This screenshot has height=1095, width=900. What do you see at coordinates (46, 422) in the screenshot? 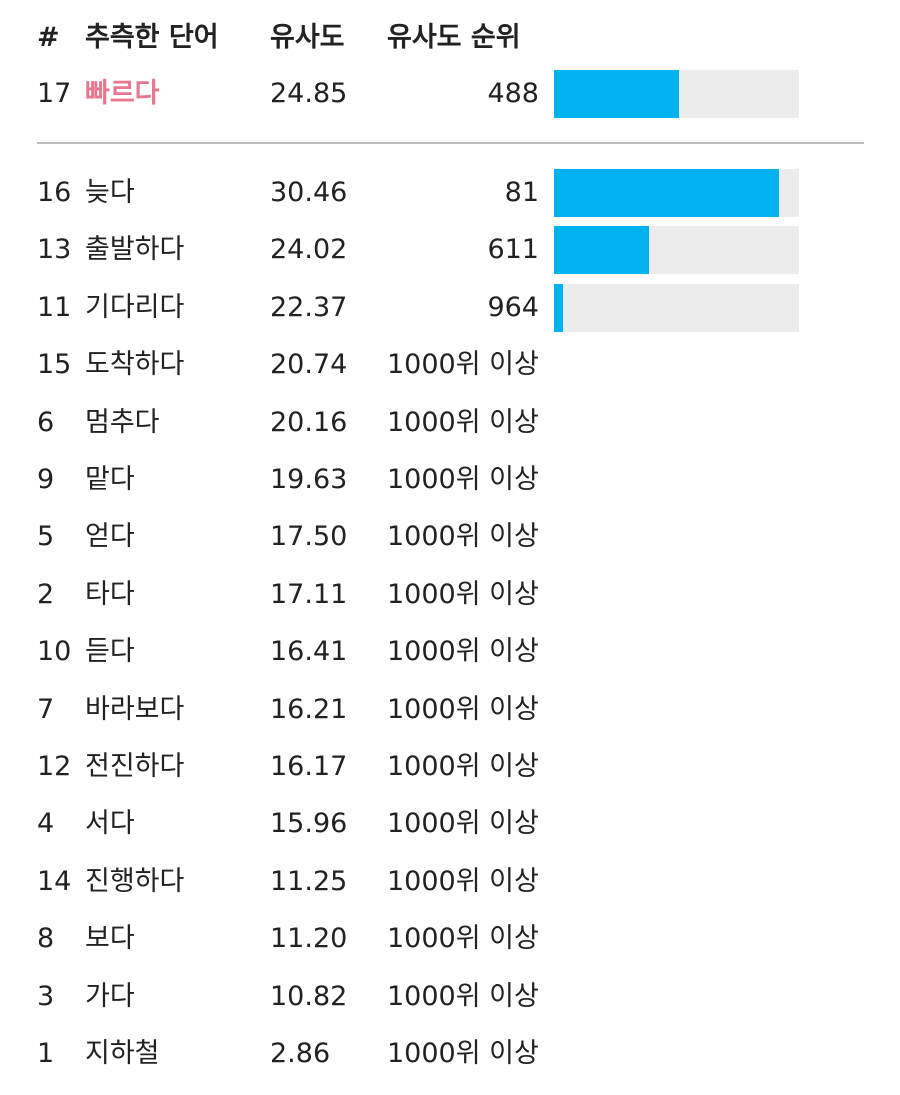
I see `guess-number: 6` at bounding box center [46, 422].